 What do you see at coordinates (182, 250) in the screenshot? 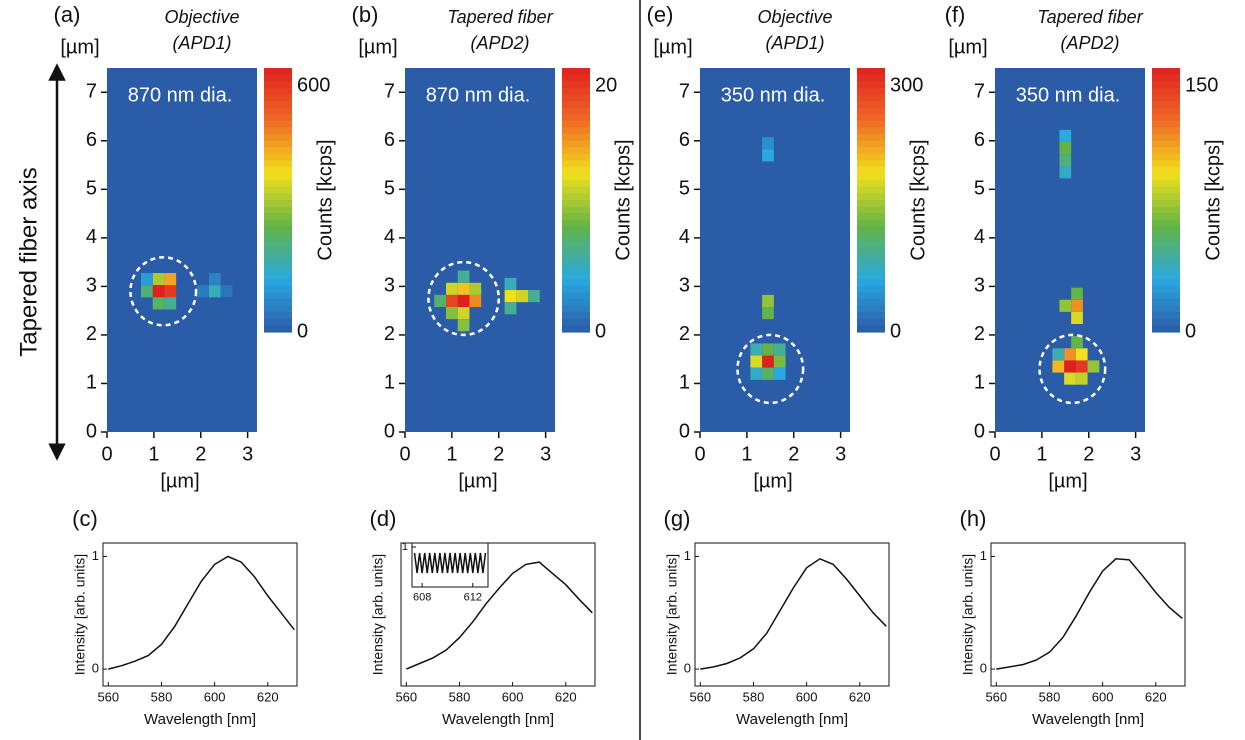
I see `map-background` at bounding box center [182, 250].